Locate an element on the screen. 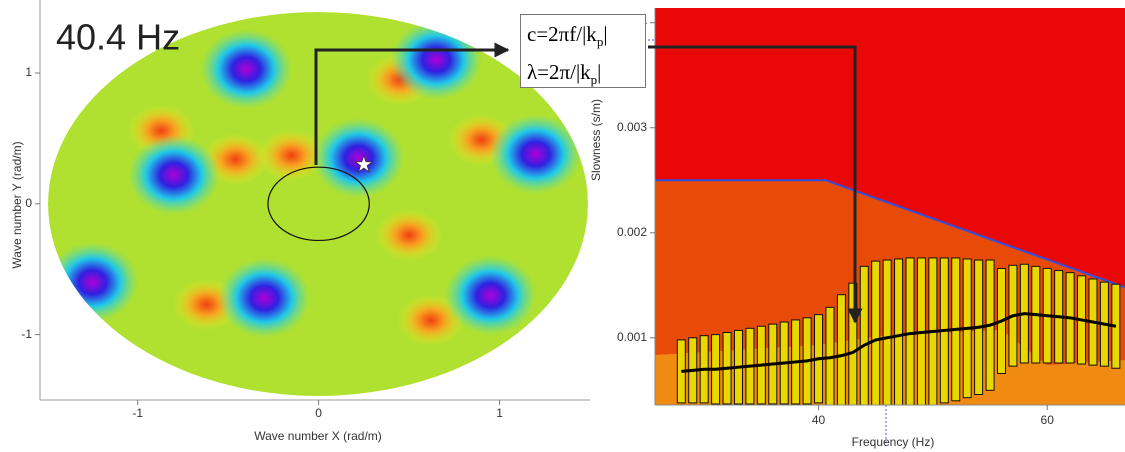  search-circle is located at coordinates (318, 204).